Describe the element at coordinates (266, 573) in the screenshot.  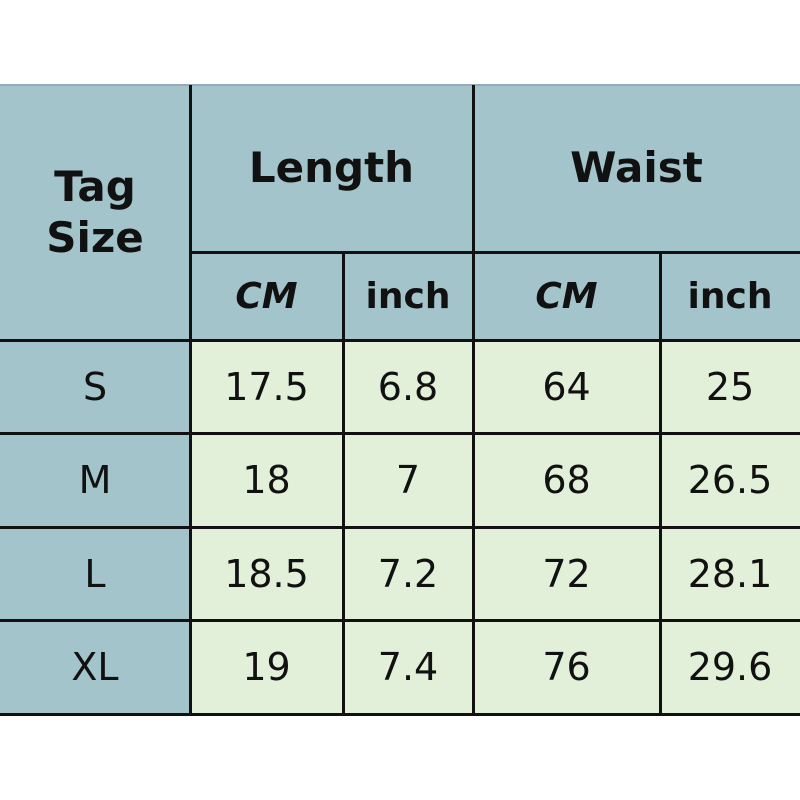
I see `value-cell: 18.5` at that location.